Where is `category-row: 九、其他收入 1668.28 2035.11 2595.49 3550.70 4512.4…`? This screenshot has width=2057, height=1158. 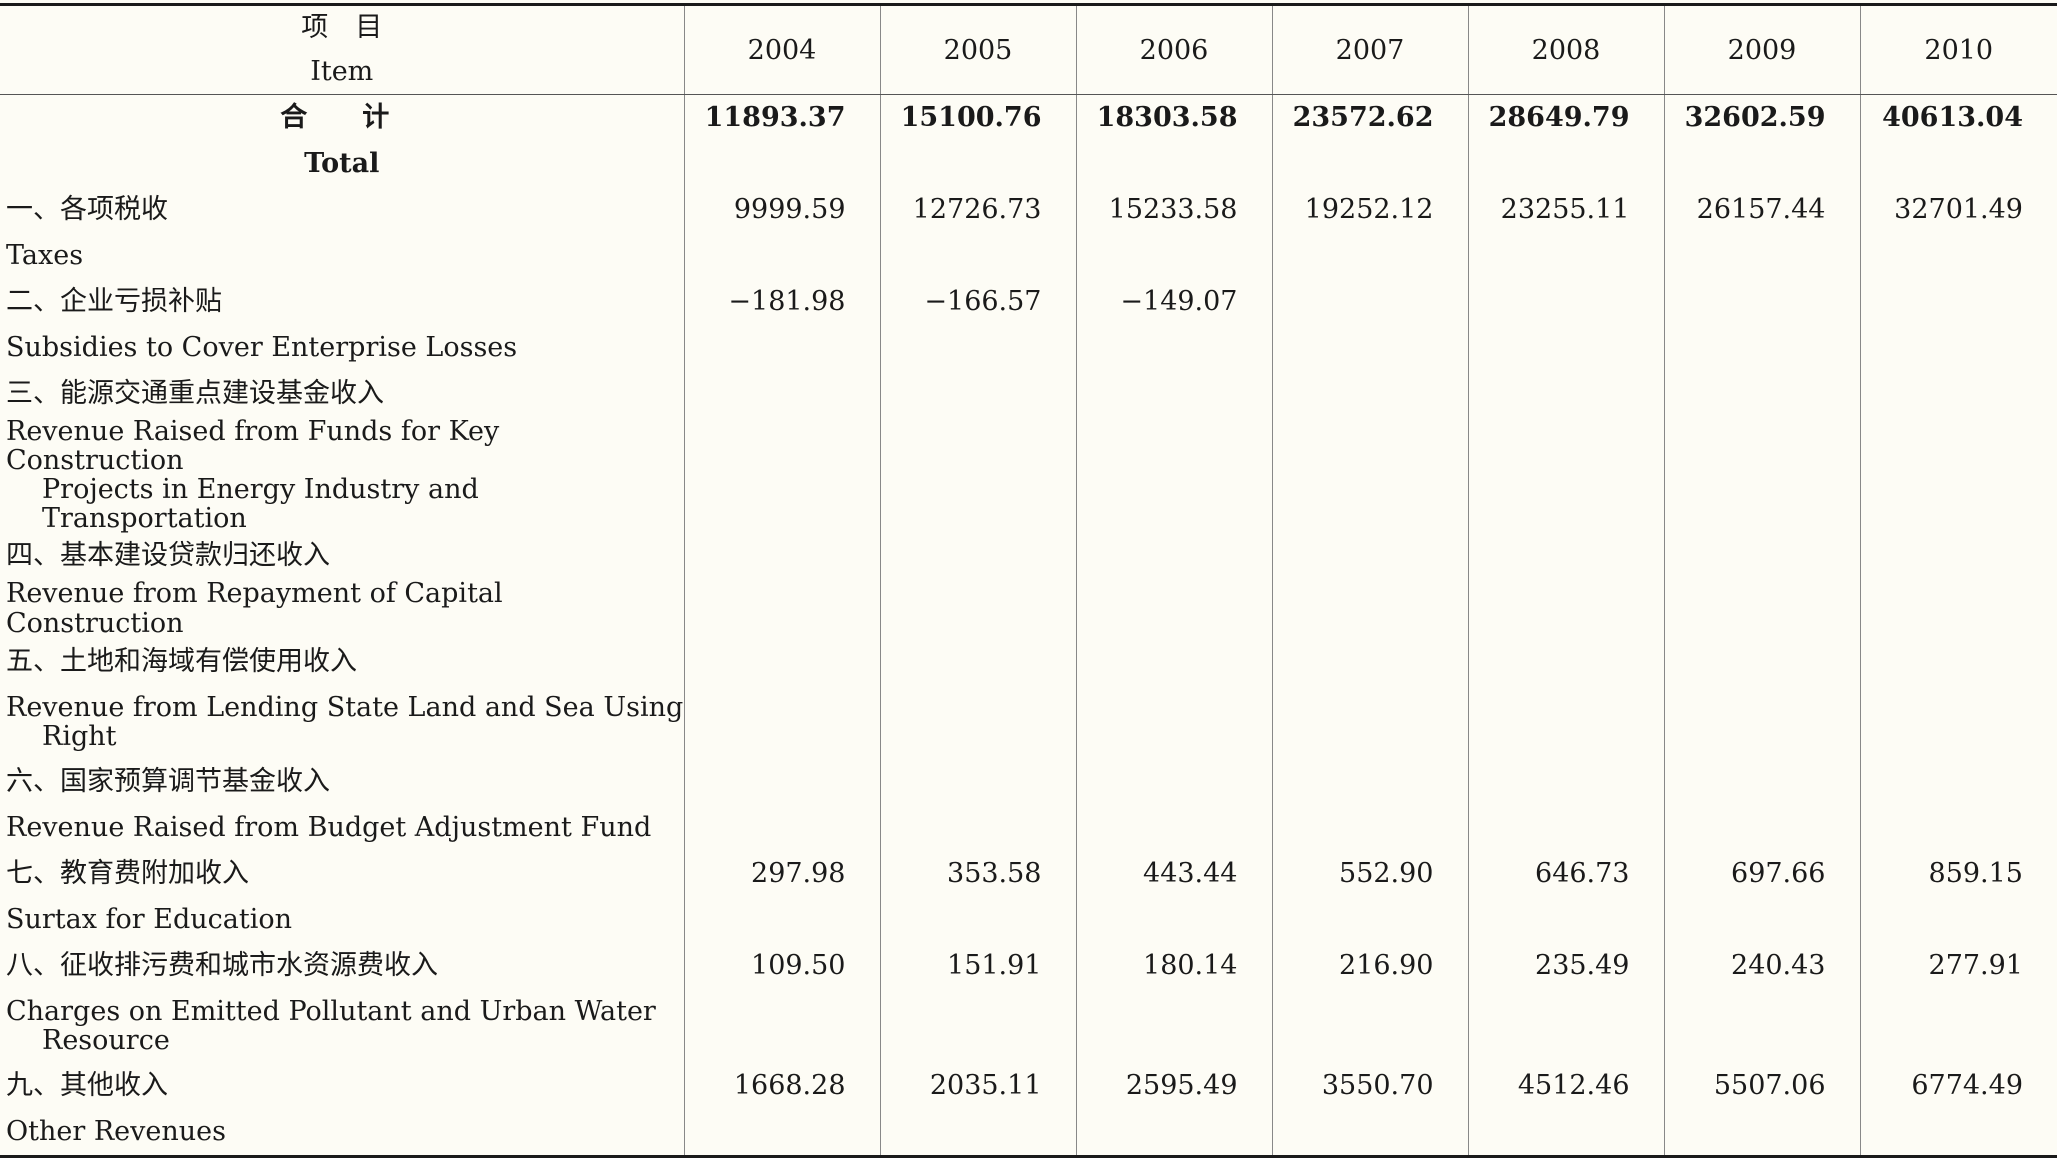
category-row: 九、其他收入 1668.28 2035.11 2595.49 3550.70 4512.4… is located at coordinates (1028, 1086).